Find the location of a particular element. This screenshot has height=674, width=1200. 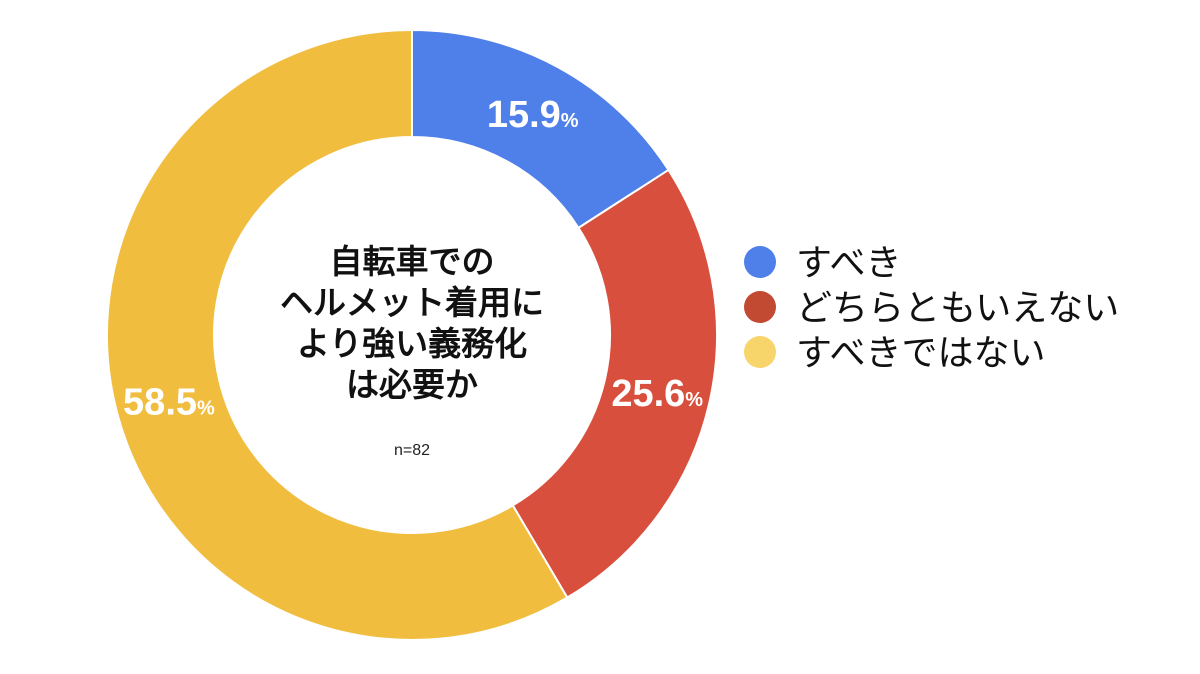

legend-label-1: すべき is located at coordinates (848, 263).